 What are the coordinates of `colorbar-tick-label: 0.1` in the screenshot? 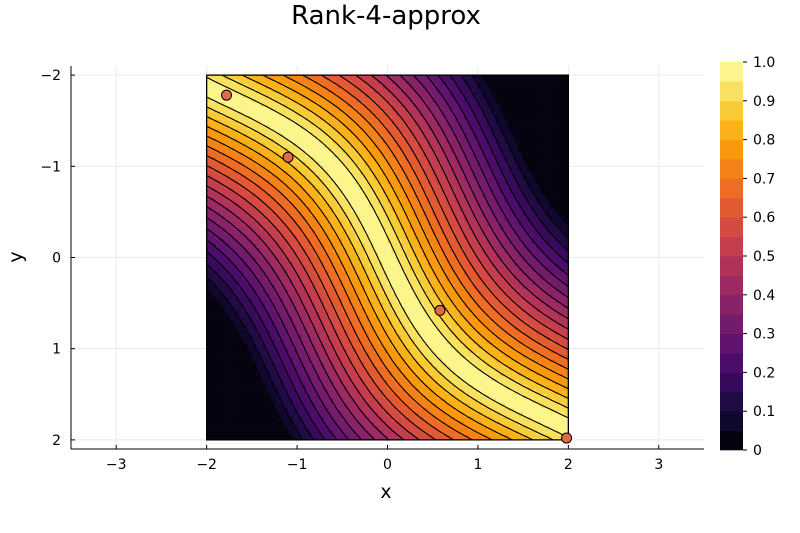 It's located at (764, 412).